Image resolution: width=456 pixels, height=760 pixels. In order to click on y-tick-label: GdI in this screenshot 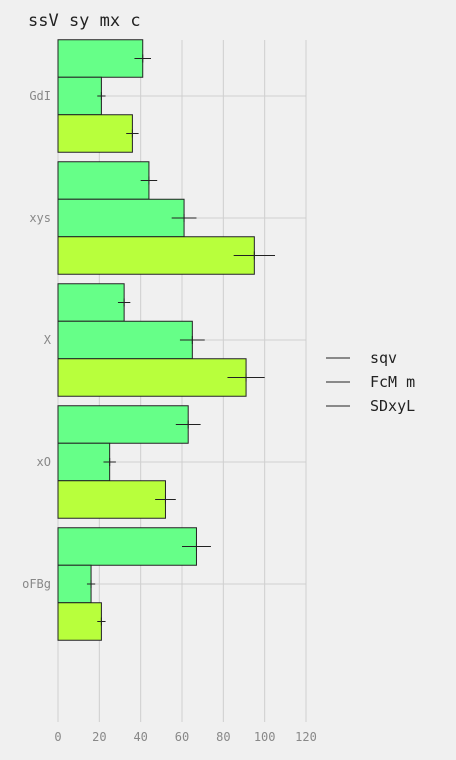, I will do `click(40, 96)`.